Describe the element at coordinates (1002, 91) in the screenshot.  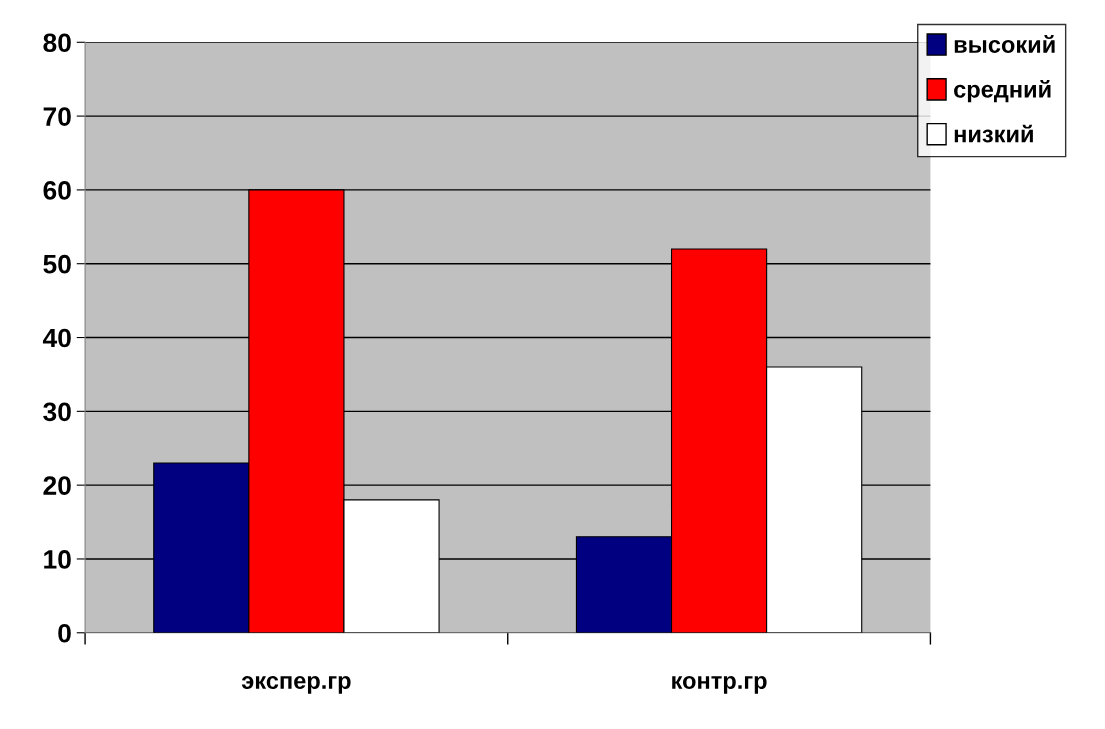
I see `legend-label: средний` at that location.